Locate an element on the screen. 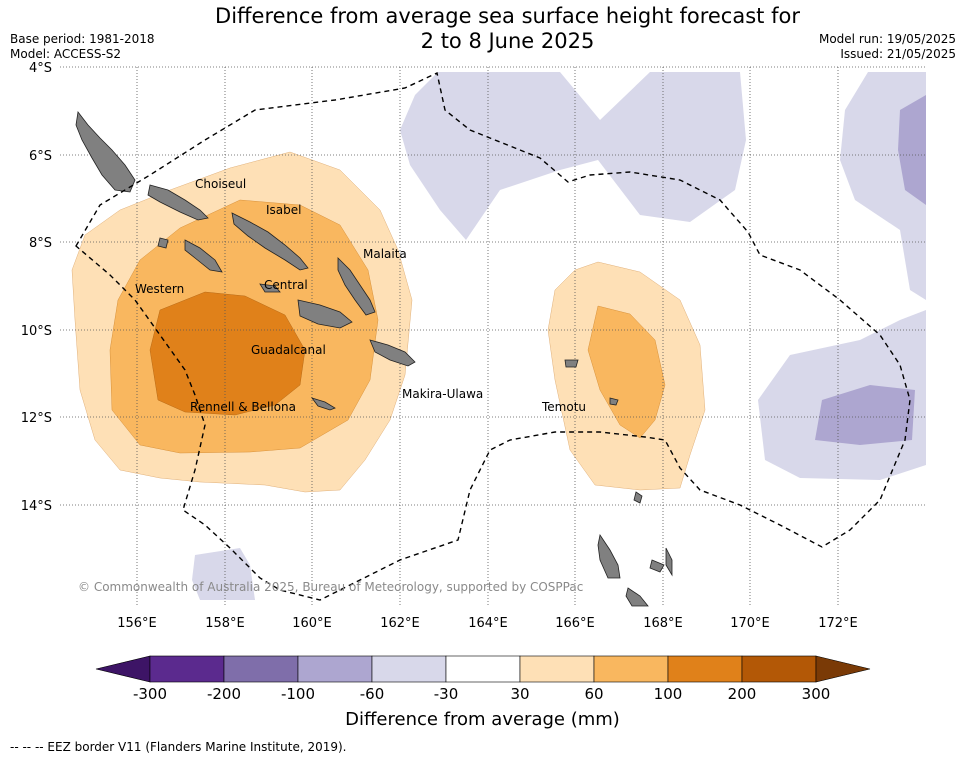 This screenshot has width=965, height=758. place-choiseul: Choiseul is located at coordinates (220, 184).